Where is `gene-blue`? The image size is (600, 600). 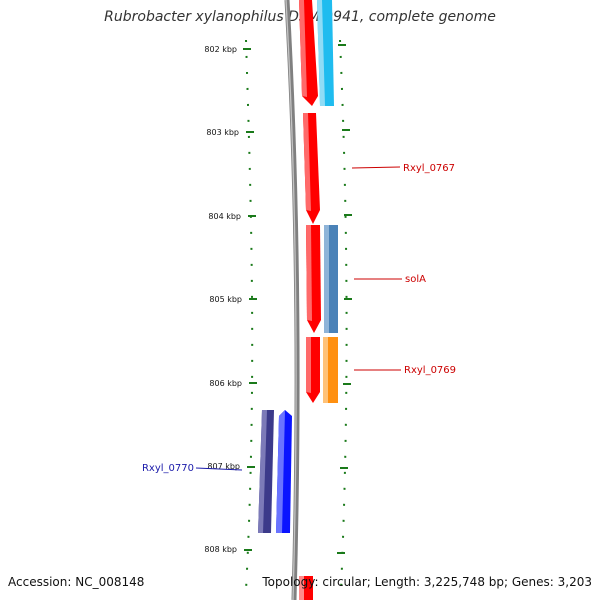
gene-blue is located at coordinates (284, 471).